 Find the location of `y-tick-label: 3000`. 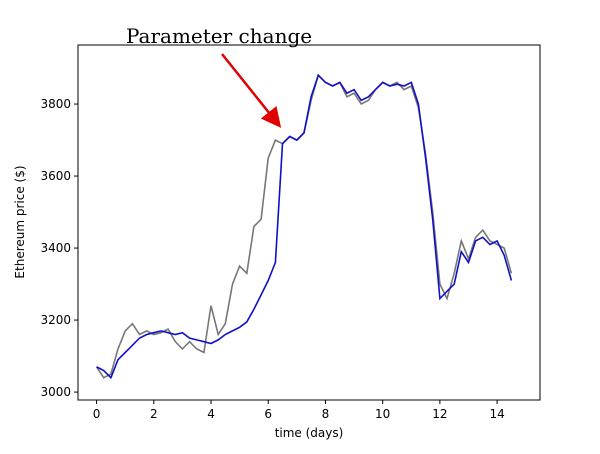

y-tick-label: 3000 is located at coordinates (55, 392).